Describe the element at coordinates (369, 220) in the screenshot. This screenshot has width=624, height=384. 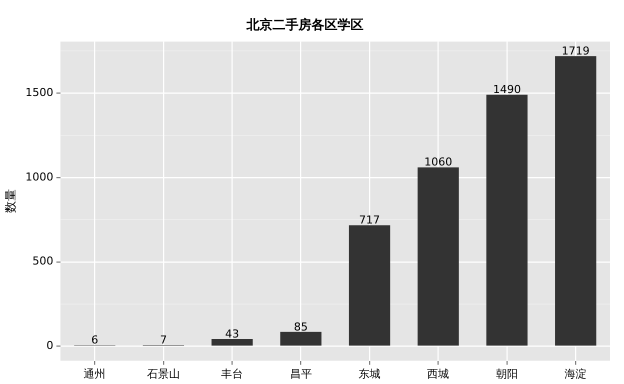
I see `data-label: 717` at that location.